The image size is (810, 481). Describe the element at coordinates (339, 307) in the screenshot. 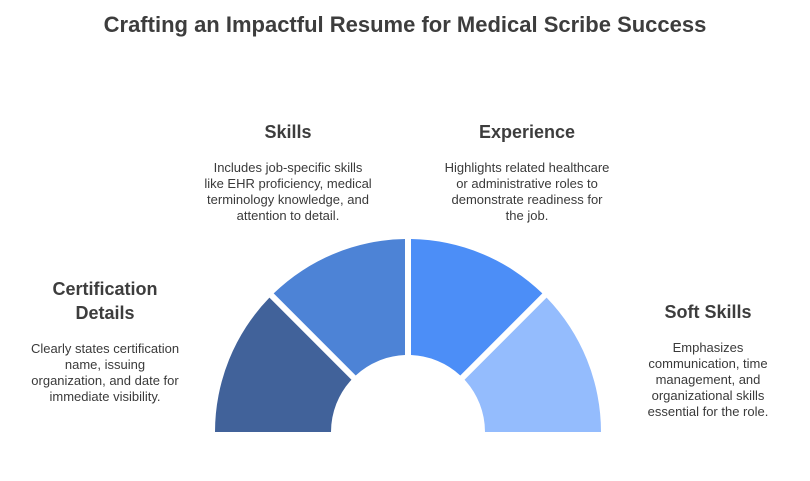

I see `skills-segment` at that location.